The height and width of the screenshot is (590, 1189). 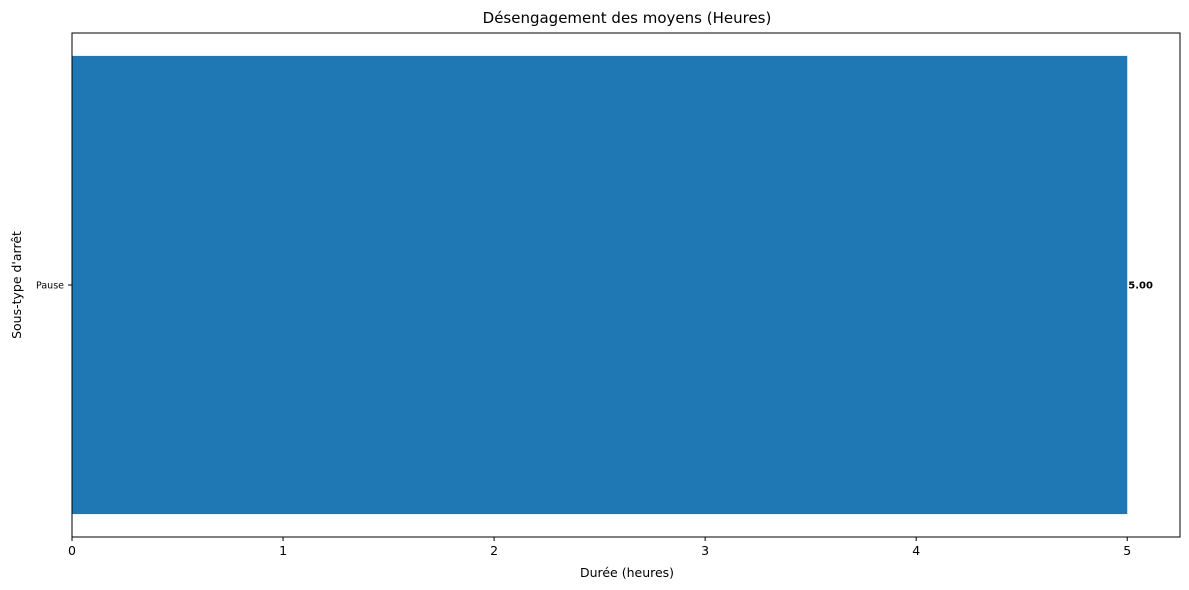 I want to click on x-tick-label: 5, so click(x=1127, y=550).